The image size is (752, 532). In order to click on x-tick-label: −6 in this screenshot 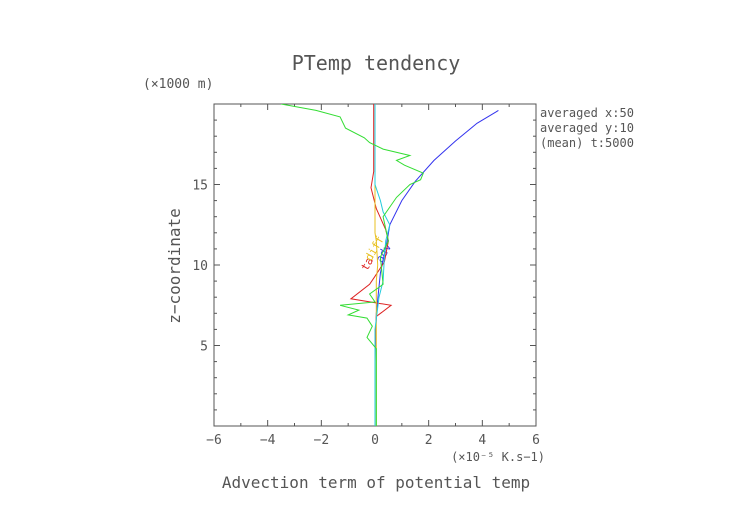, I will do `click(214, 440)`.